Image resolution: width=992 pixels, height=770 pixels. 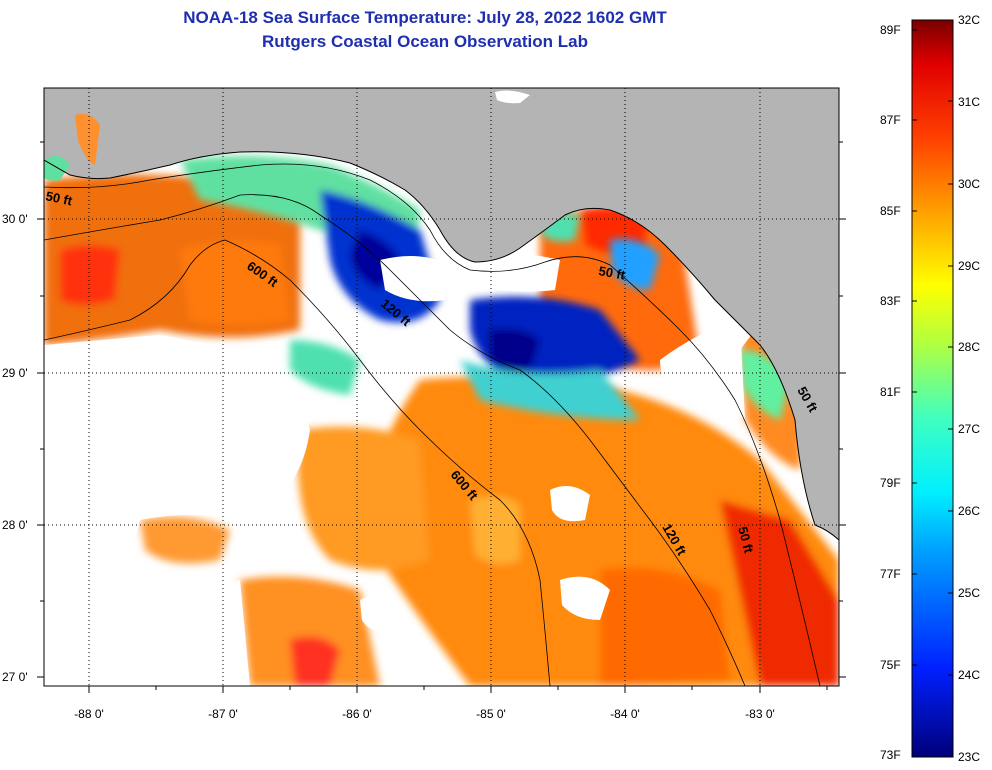 I want to click on lat-label-28: 28 0', so click(x=15, y=525).